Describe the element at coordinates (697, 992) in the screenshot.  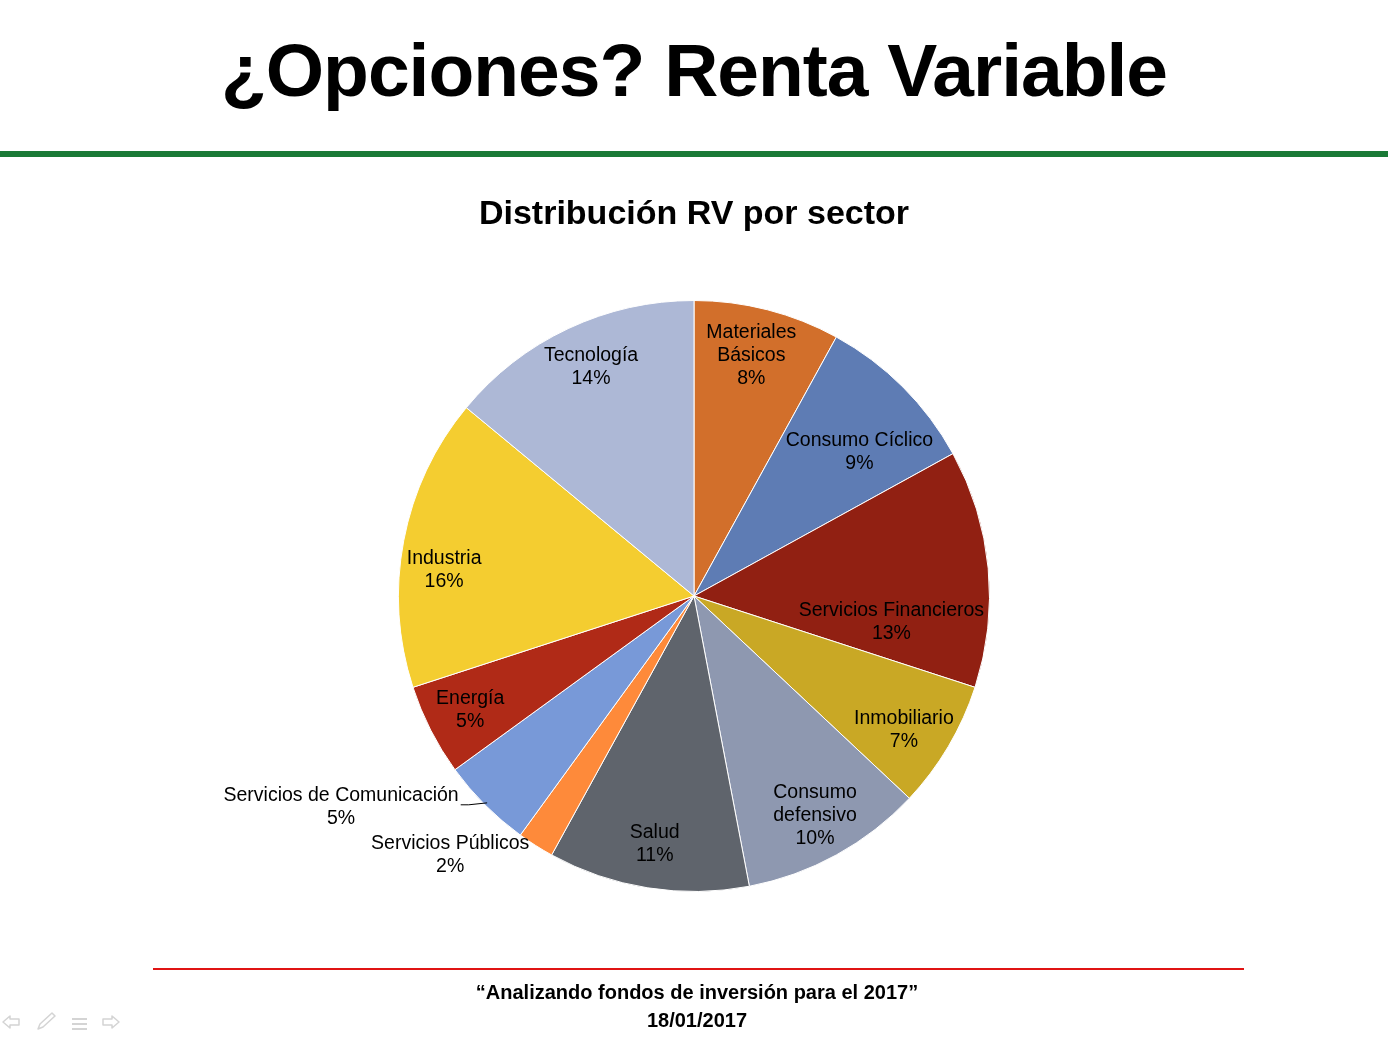
I see `text: “Analizando fondos de inversión para el 2017”` at that location.